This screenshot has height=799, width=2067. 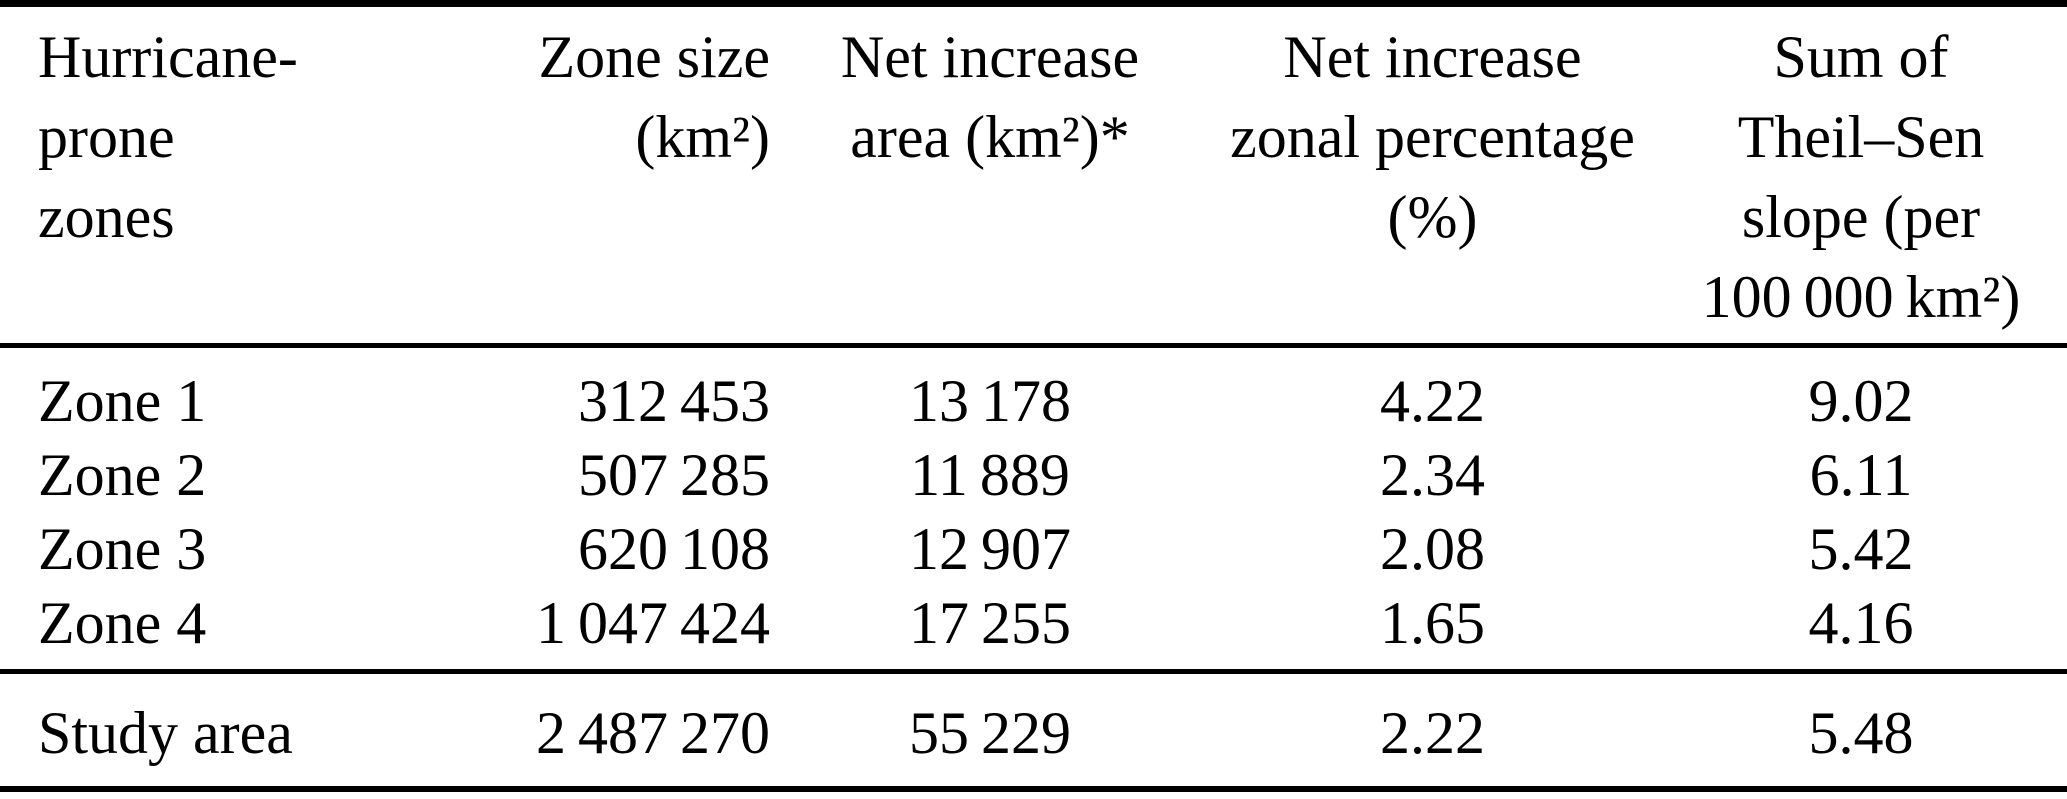 I want to click on row-label: Study area, so click(x=165, y=733).